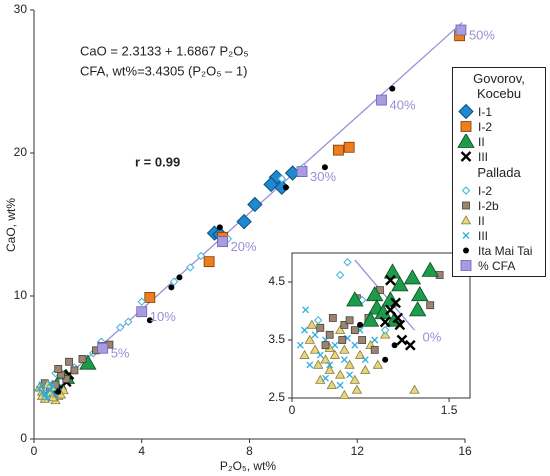  I want to click on x-axis-label: P₂O₅, wt%, so click(248, 466).